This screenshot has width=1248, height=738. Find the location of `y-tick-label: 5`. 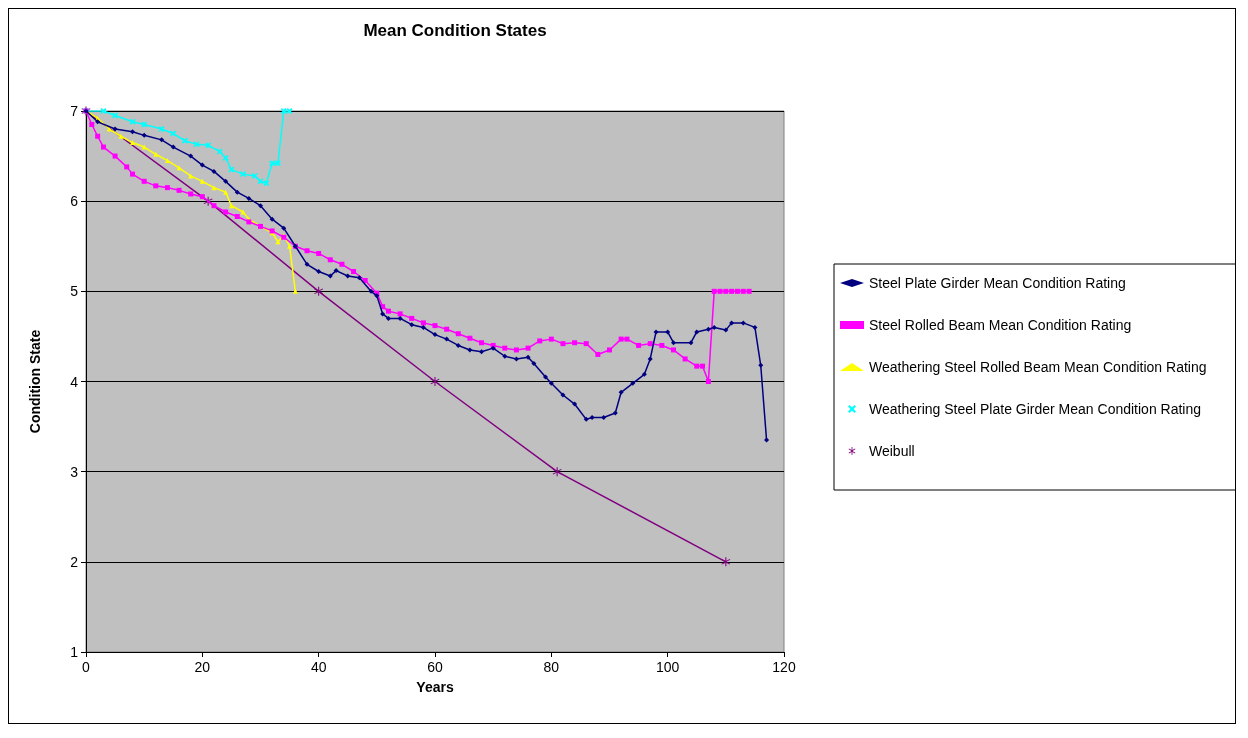

y-tick-label: 5 is located at coordinates (74, 291).